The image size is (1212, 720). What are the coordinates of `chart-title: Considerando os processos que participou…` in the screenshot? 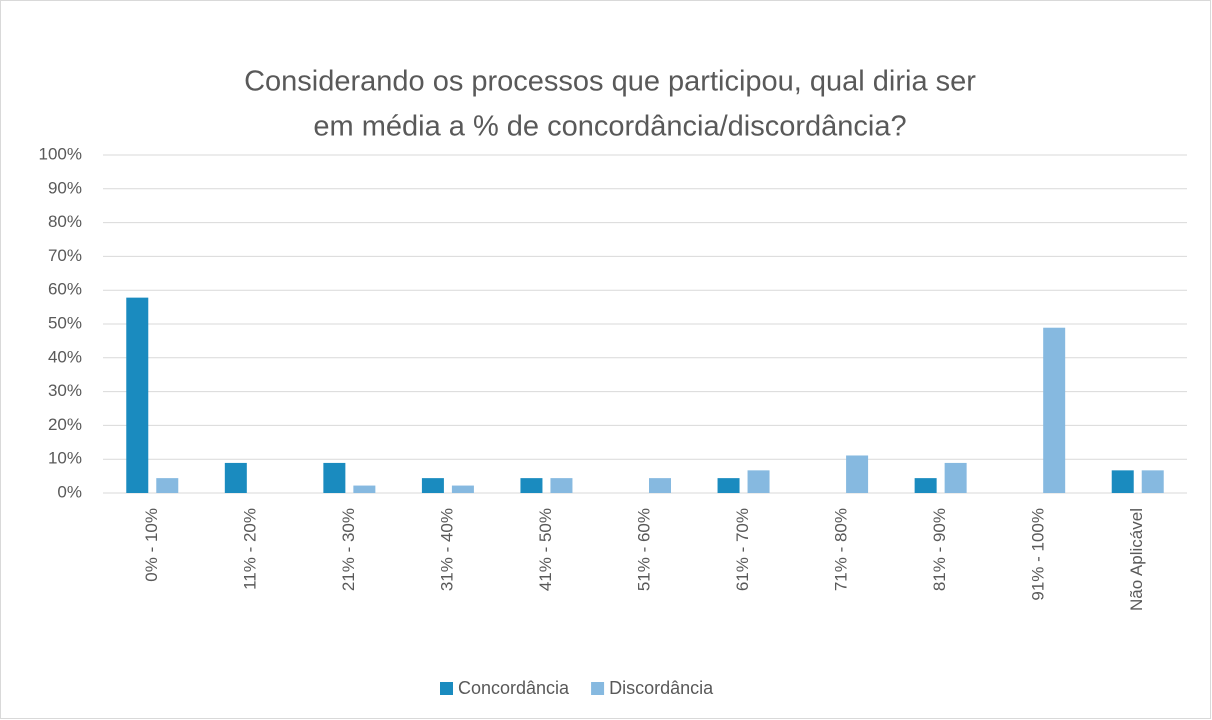 It's located at (610, 82).